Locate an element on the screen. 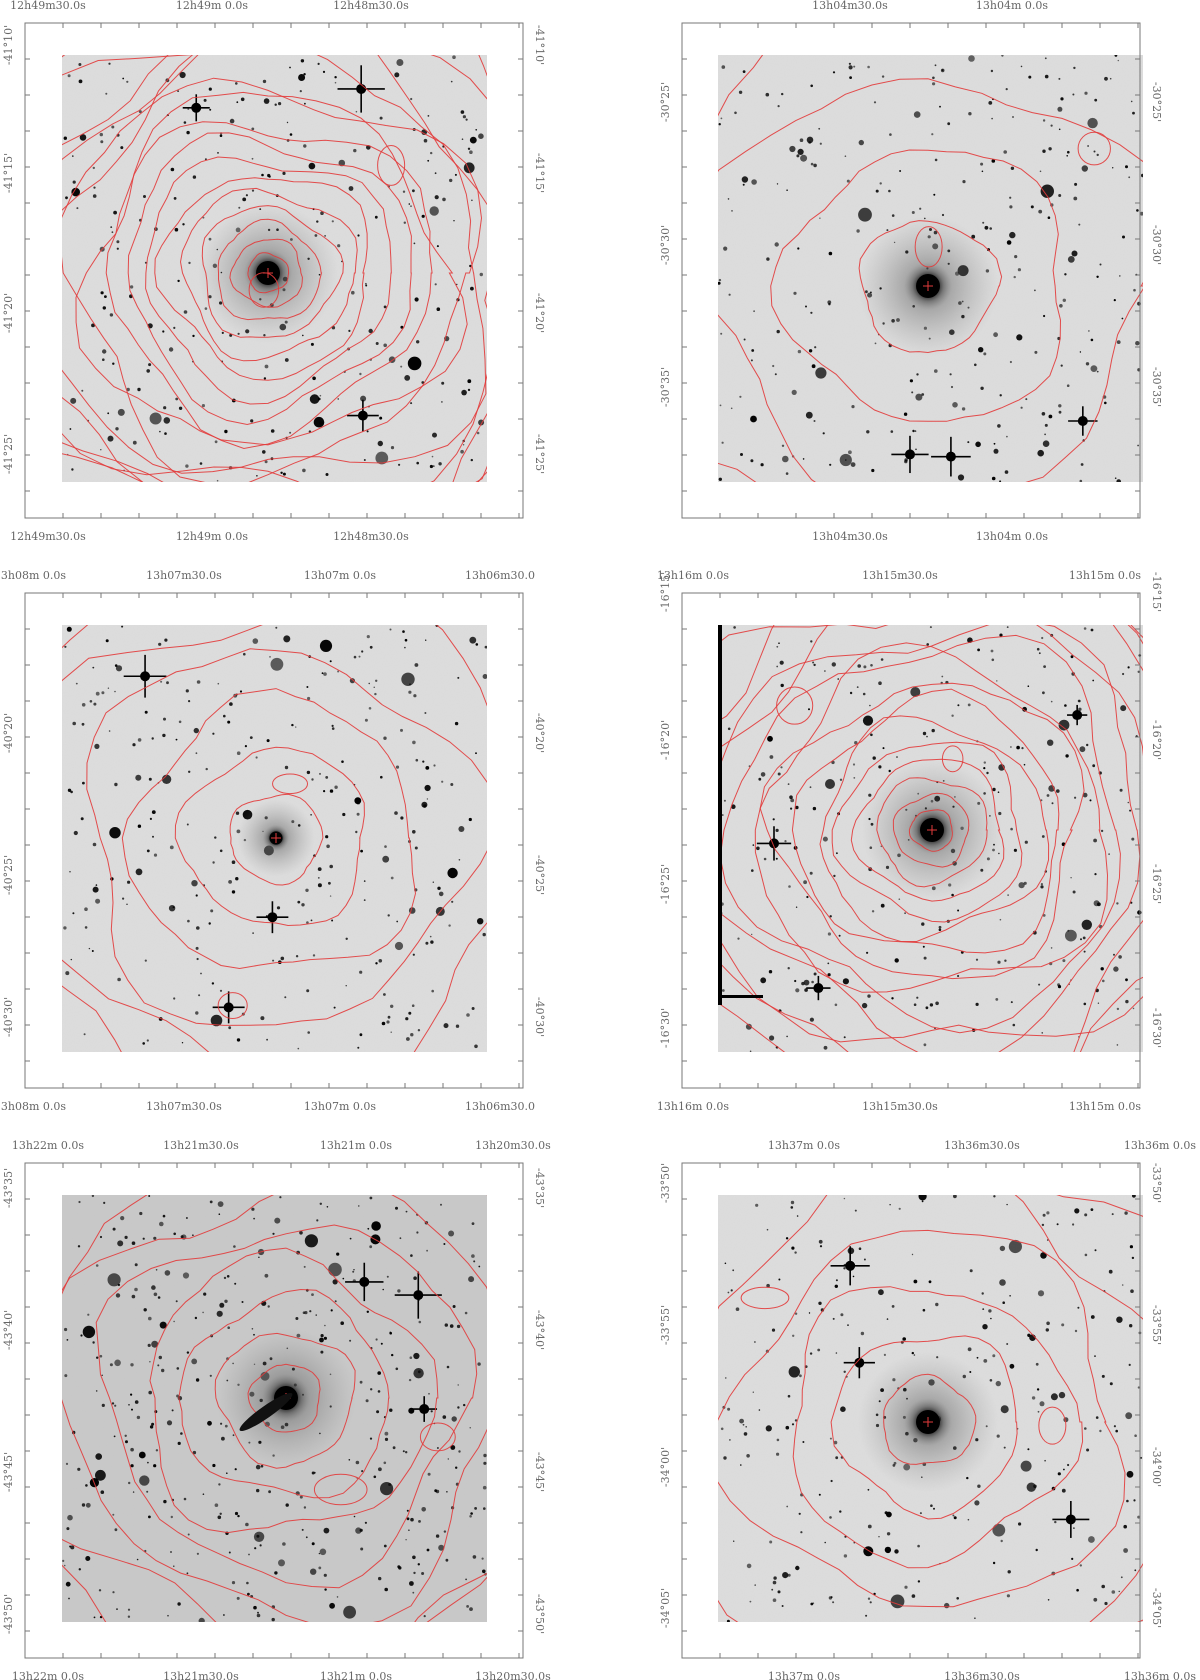 This screenshot has width=1200, height=1680. ra-label-bottom: 13h06m30.0 is located at coordinates (500, 1106).